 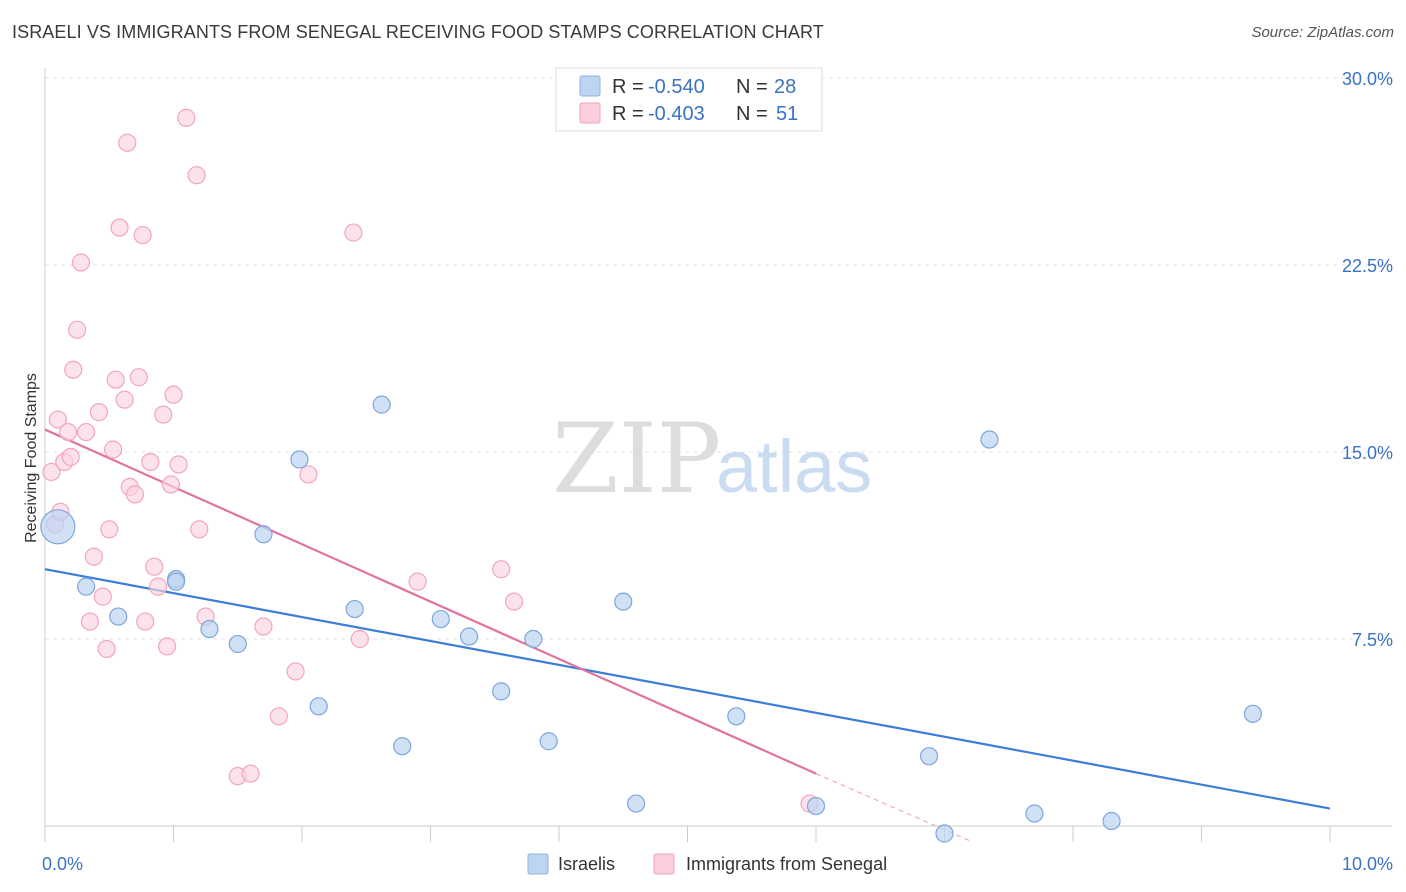 What do you see at coordinates (787, 114) in the screenshot?
I see `legend-n-value-2: 51` at bounding box center [787, 114].